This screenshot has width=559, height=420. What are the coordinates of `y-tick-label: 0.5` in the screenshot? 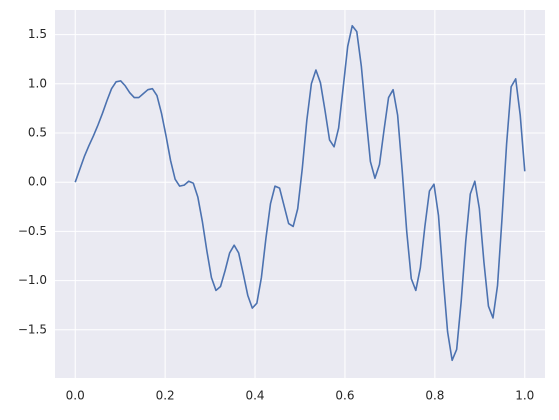 It's located at (37, 132).